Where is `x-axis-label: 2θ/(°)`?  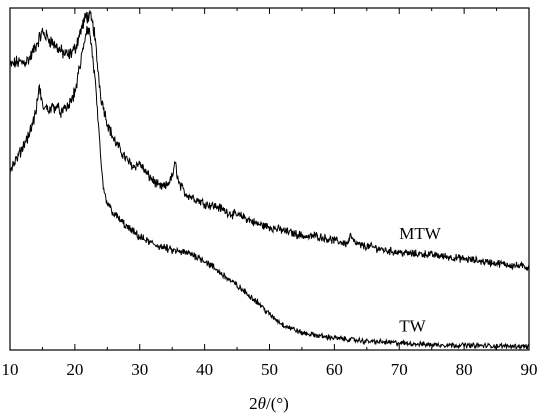
x-axis-label: 2θ/(°) is located at coordinates (269, 403).